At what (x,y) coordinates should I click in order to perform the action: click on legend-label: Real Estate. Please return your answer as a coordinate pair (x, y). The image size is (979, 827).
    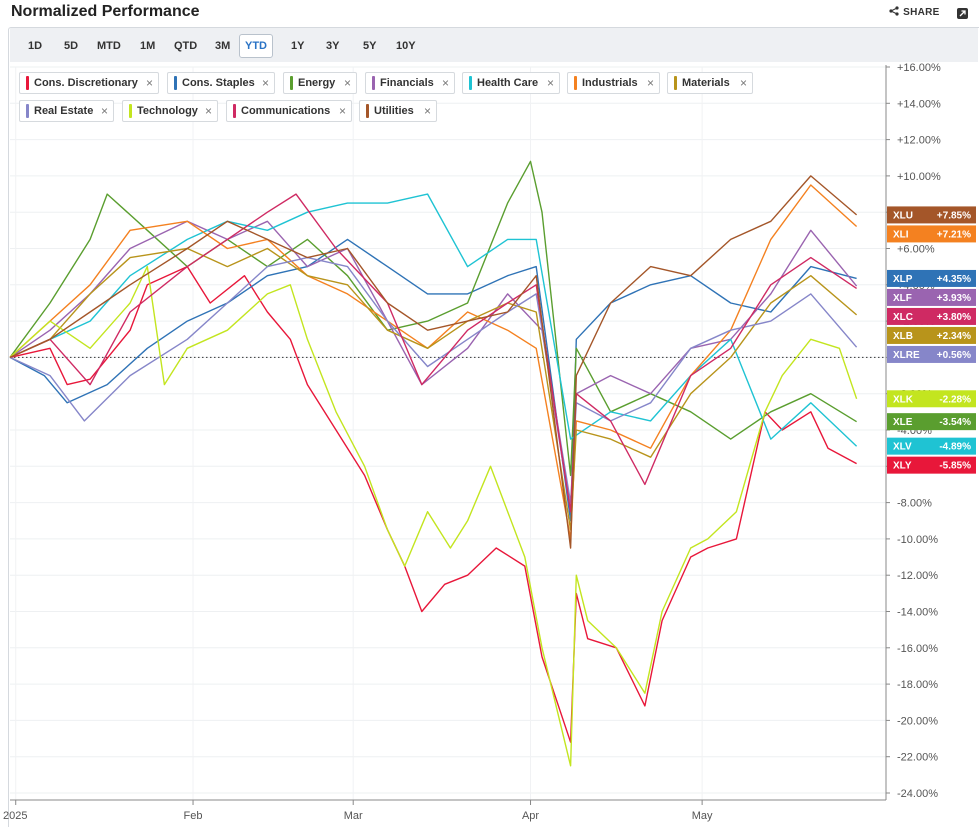
    Looking at the image, I should click on (64, 111).